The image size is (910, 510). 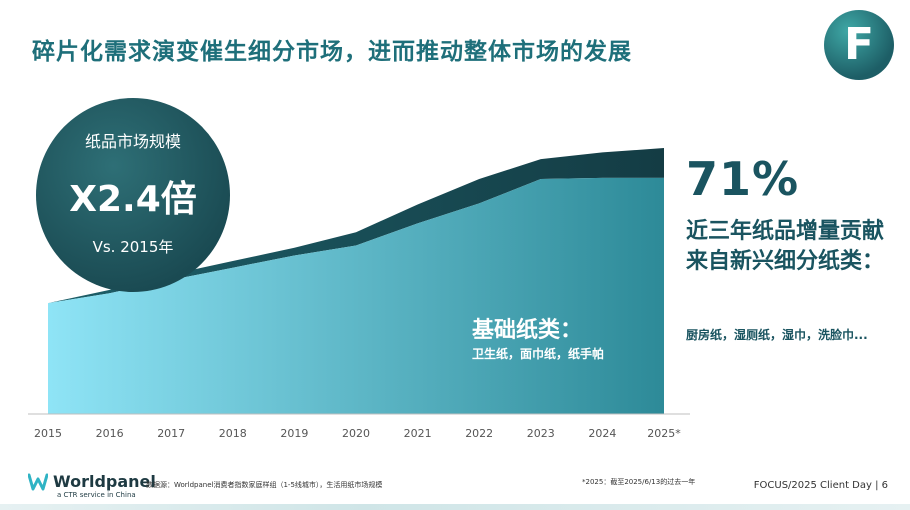 I want to click on x-tick-label: 2023, so click(x=541, y=433).